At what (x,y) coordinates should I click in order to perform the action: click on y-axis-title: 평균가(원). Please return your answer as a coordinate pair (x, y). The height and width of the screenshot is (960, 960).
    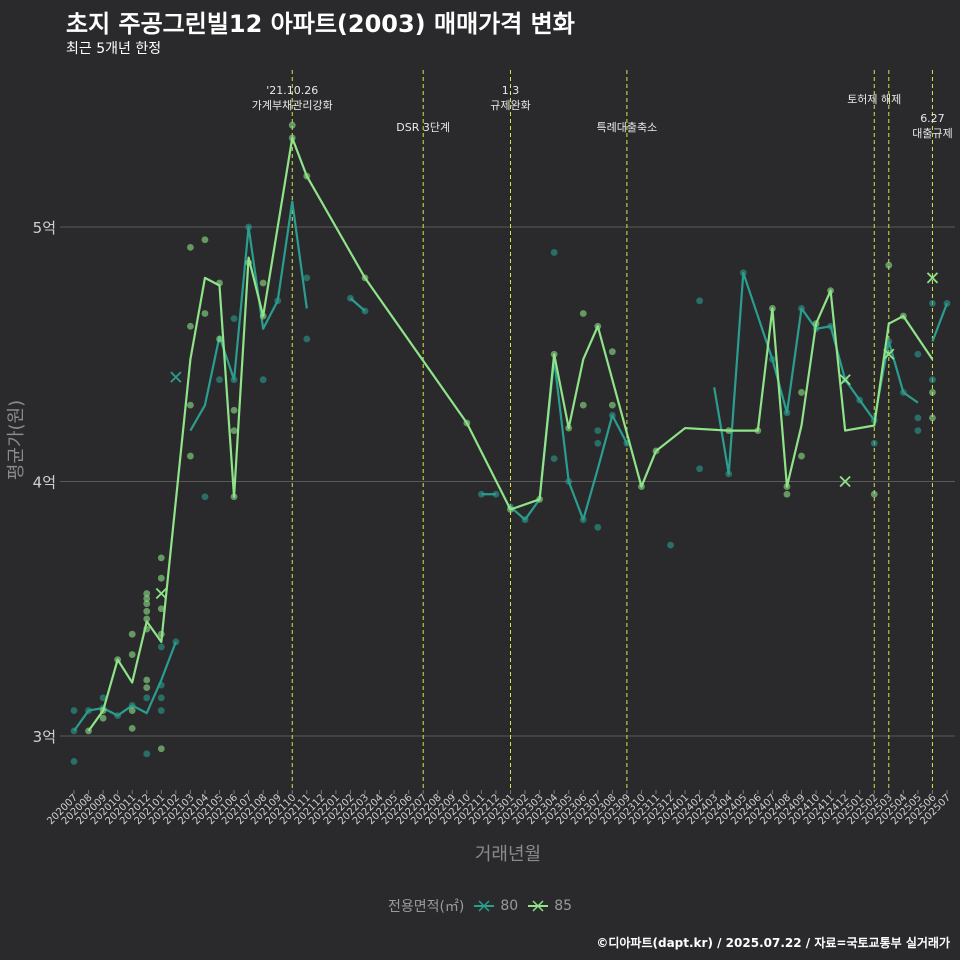
    Looking at the image, I should click on (16, 440).